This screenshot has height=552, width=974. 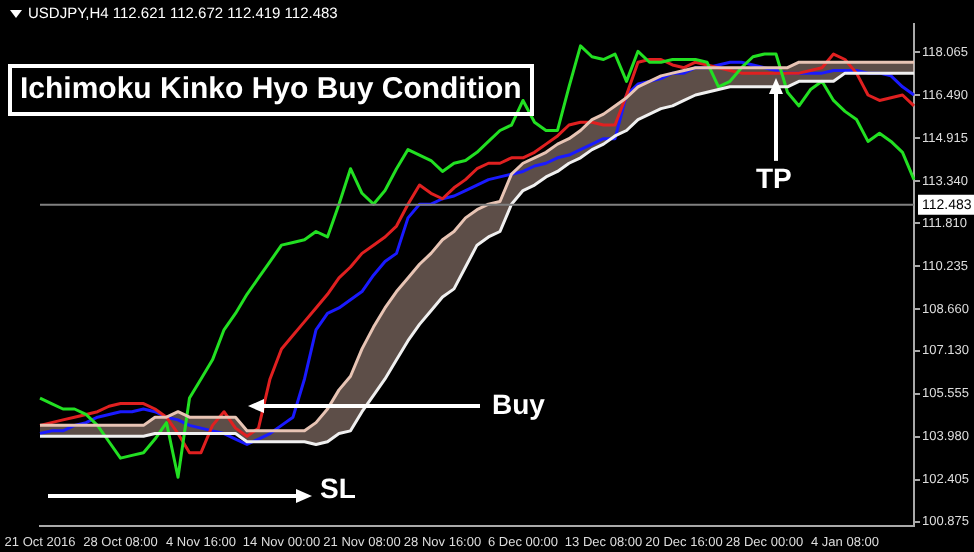 What do you see at coordinates (774, 178) in the screenshot?
I see `annotation: TP` at bounding box center [774, 178].